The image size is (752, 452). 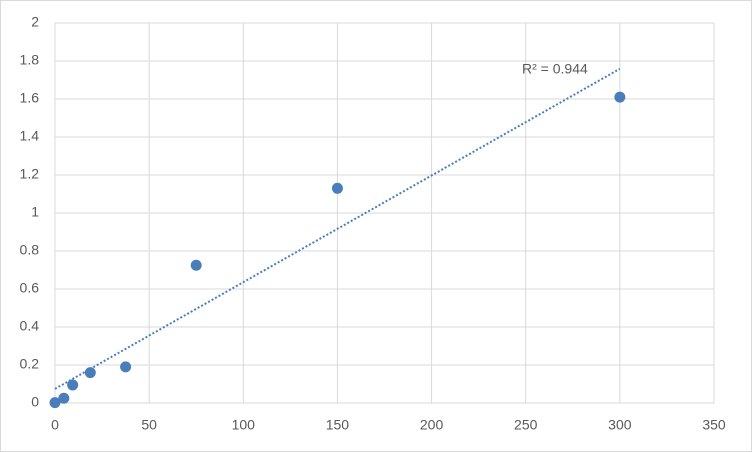 I want to click on y-tick-label: 0.8, so click(x=30, y=250).